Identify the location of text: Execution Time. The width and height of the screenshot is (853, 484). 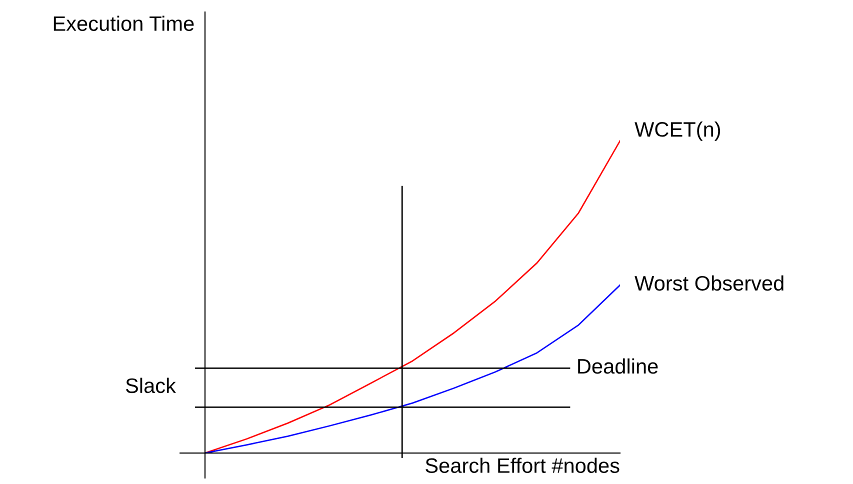
(124, 24).